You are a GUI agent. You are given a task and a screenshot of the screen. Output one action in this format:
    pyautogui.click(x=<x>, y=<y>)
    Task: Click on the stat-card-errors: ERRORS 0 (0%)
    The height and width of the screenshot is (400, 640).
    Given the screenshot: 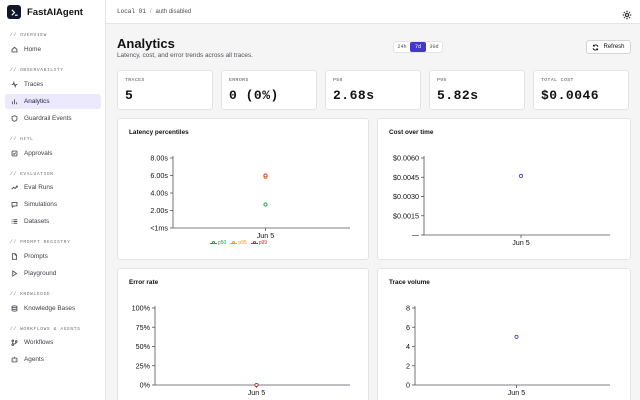 What is the action you would take?
    pyautogui.click(x=269, y=90)
    